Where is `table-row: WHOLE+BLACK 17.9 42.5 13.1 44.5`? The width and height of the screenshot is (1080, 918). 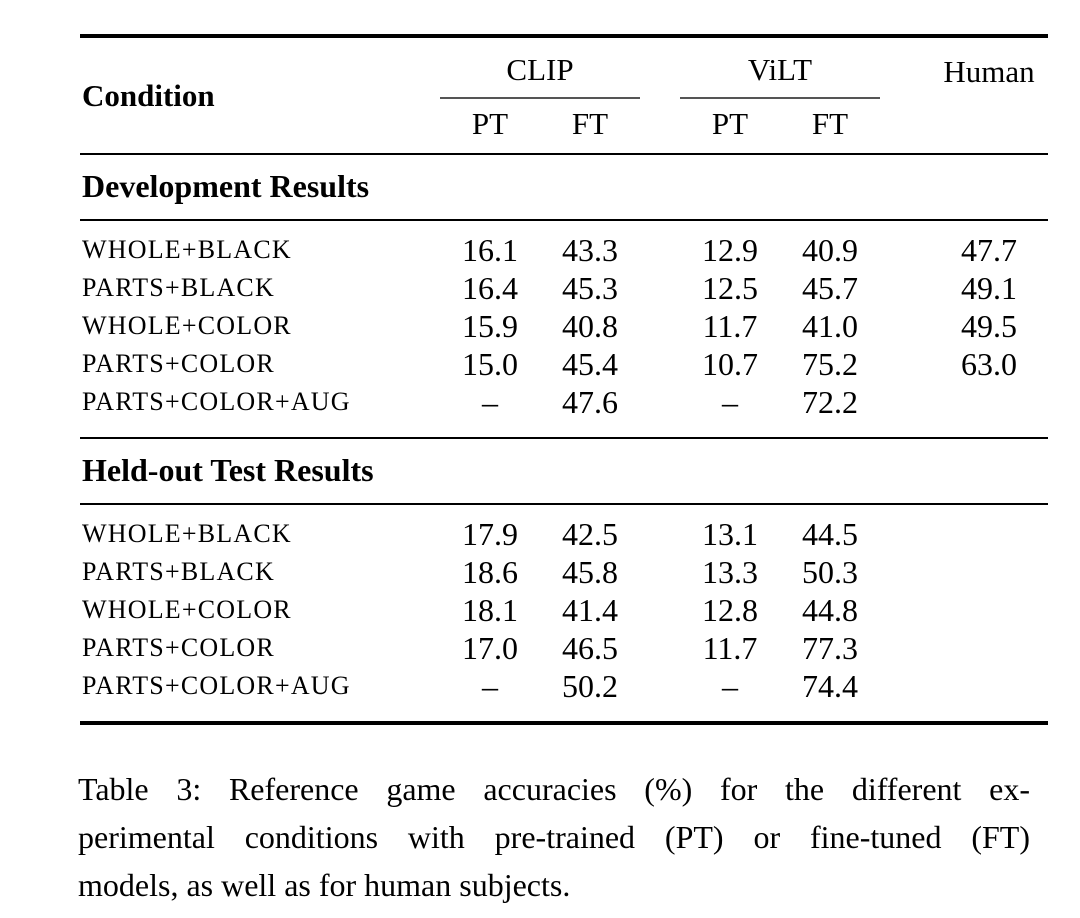 table-row: WHOLE+BLACK 17.9 42.5 13.1 44.5 is located at coordinates (564, 528).